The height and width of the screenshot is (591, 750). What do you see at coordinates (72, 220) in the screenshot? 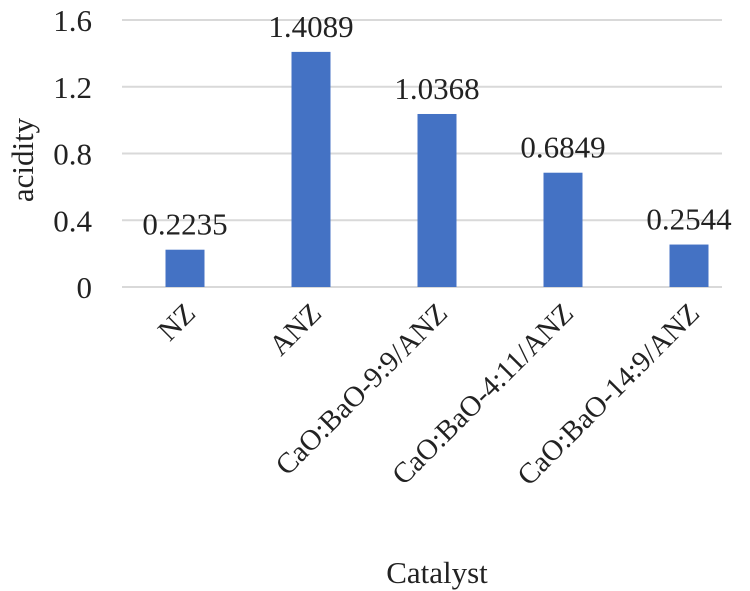
I see `y-tick-label: 0.4` at bounding box center [72, 220].